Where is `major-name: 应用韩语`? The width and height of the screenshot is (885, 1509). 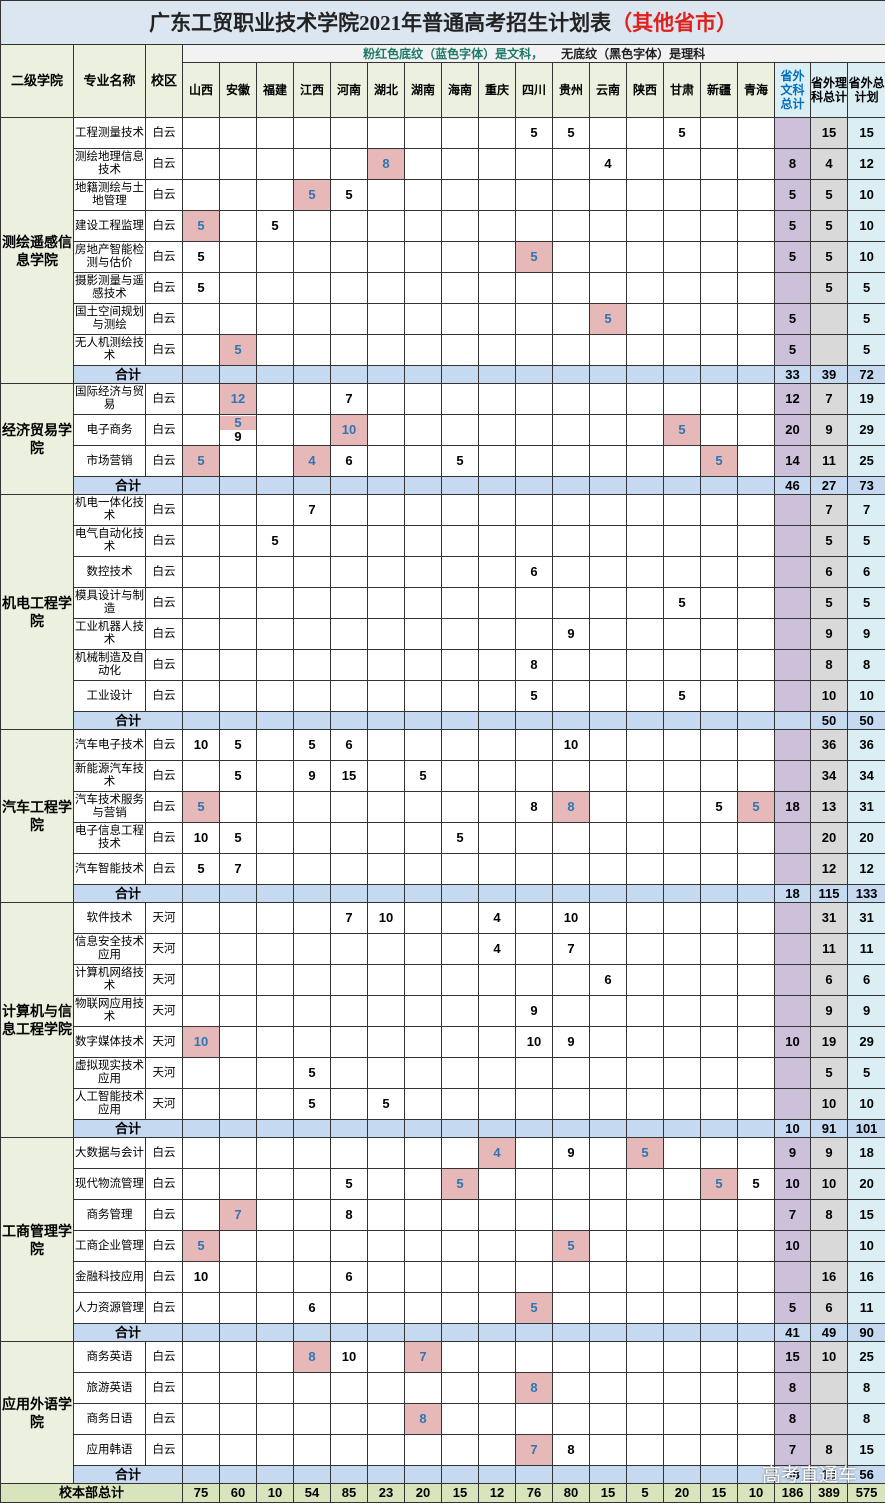 major-name: 应用韩语 is located at coordinates (109, 1450).